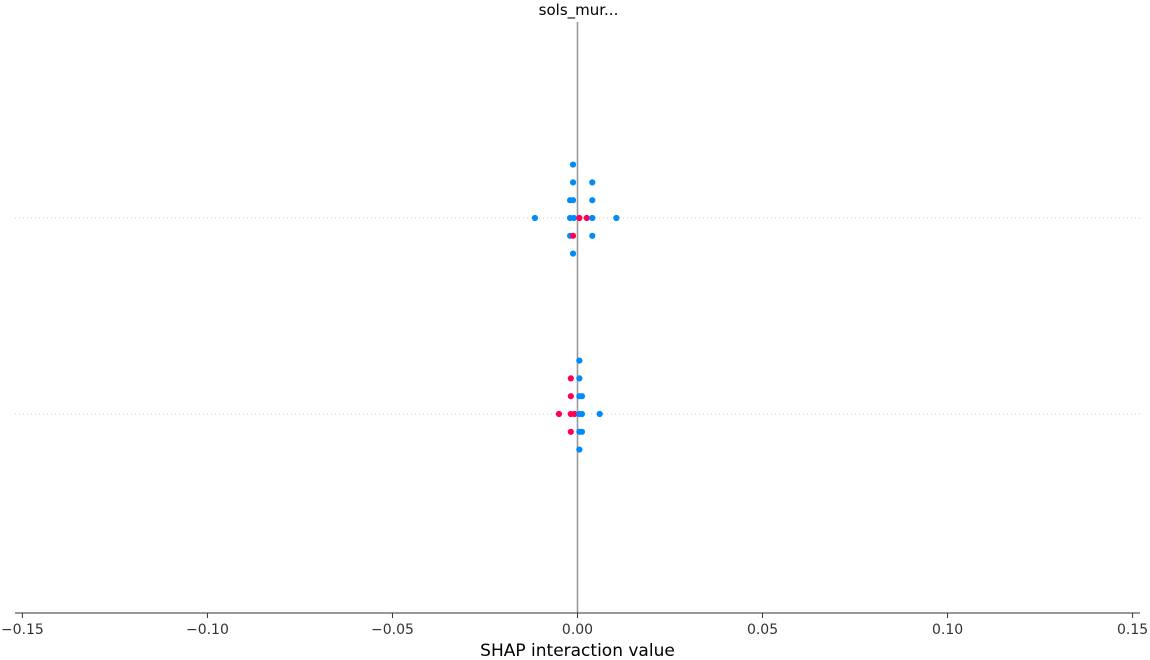  I want to click on x-axis-label: SHAP interaction value, so click(577, 650).